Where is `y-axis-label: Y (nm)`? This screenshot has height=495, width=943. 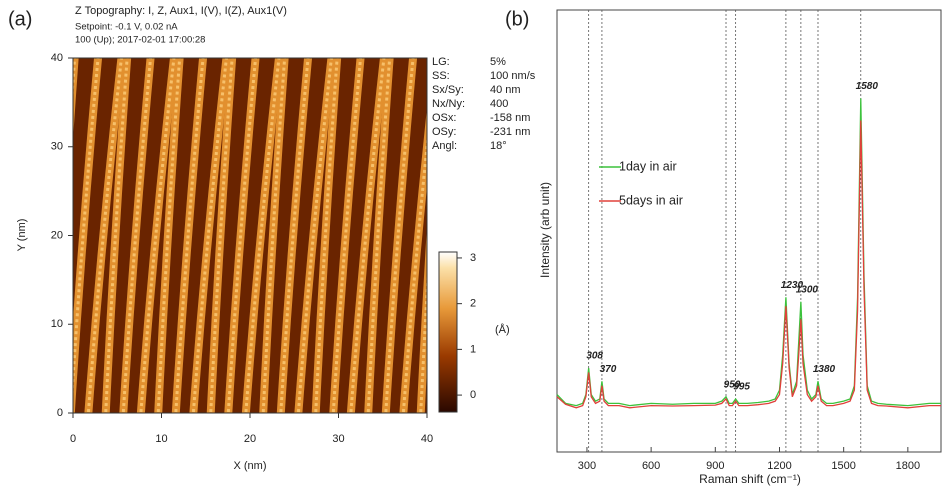 y-axis-label: Y (nm) is located at coordinates (22, 235).